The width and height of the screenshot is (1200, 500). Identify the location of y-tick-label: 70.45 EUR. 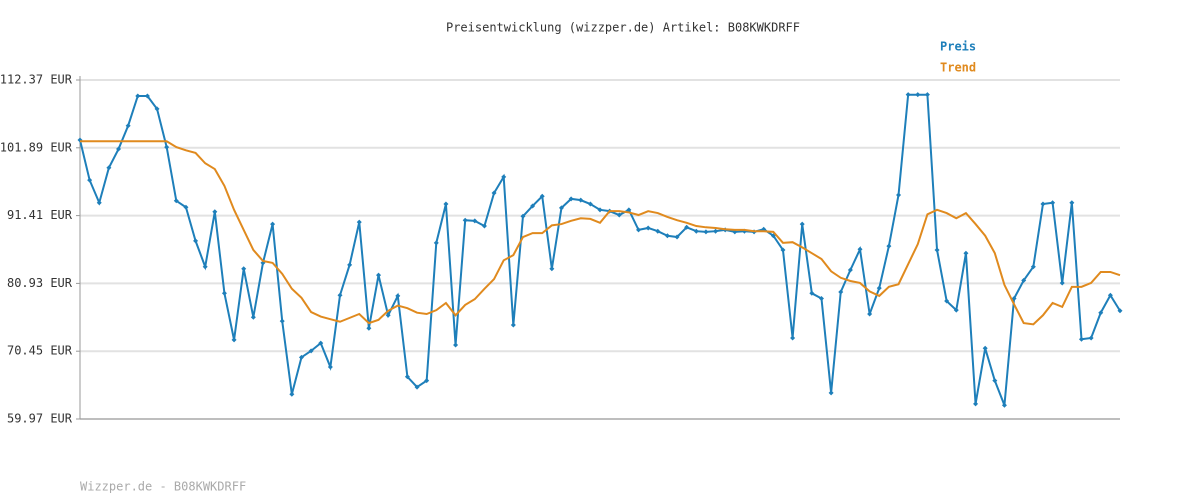
(40, 351).